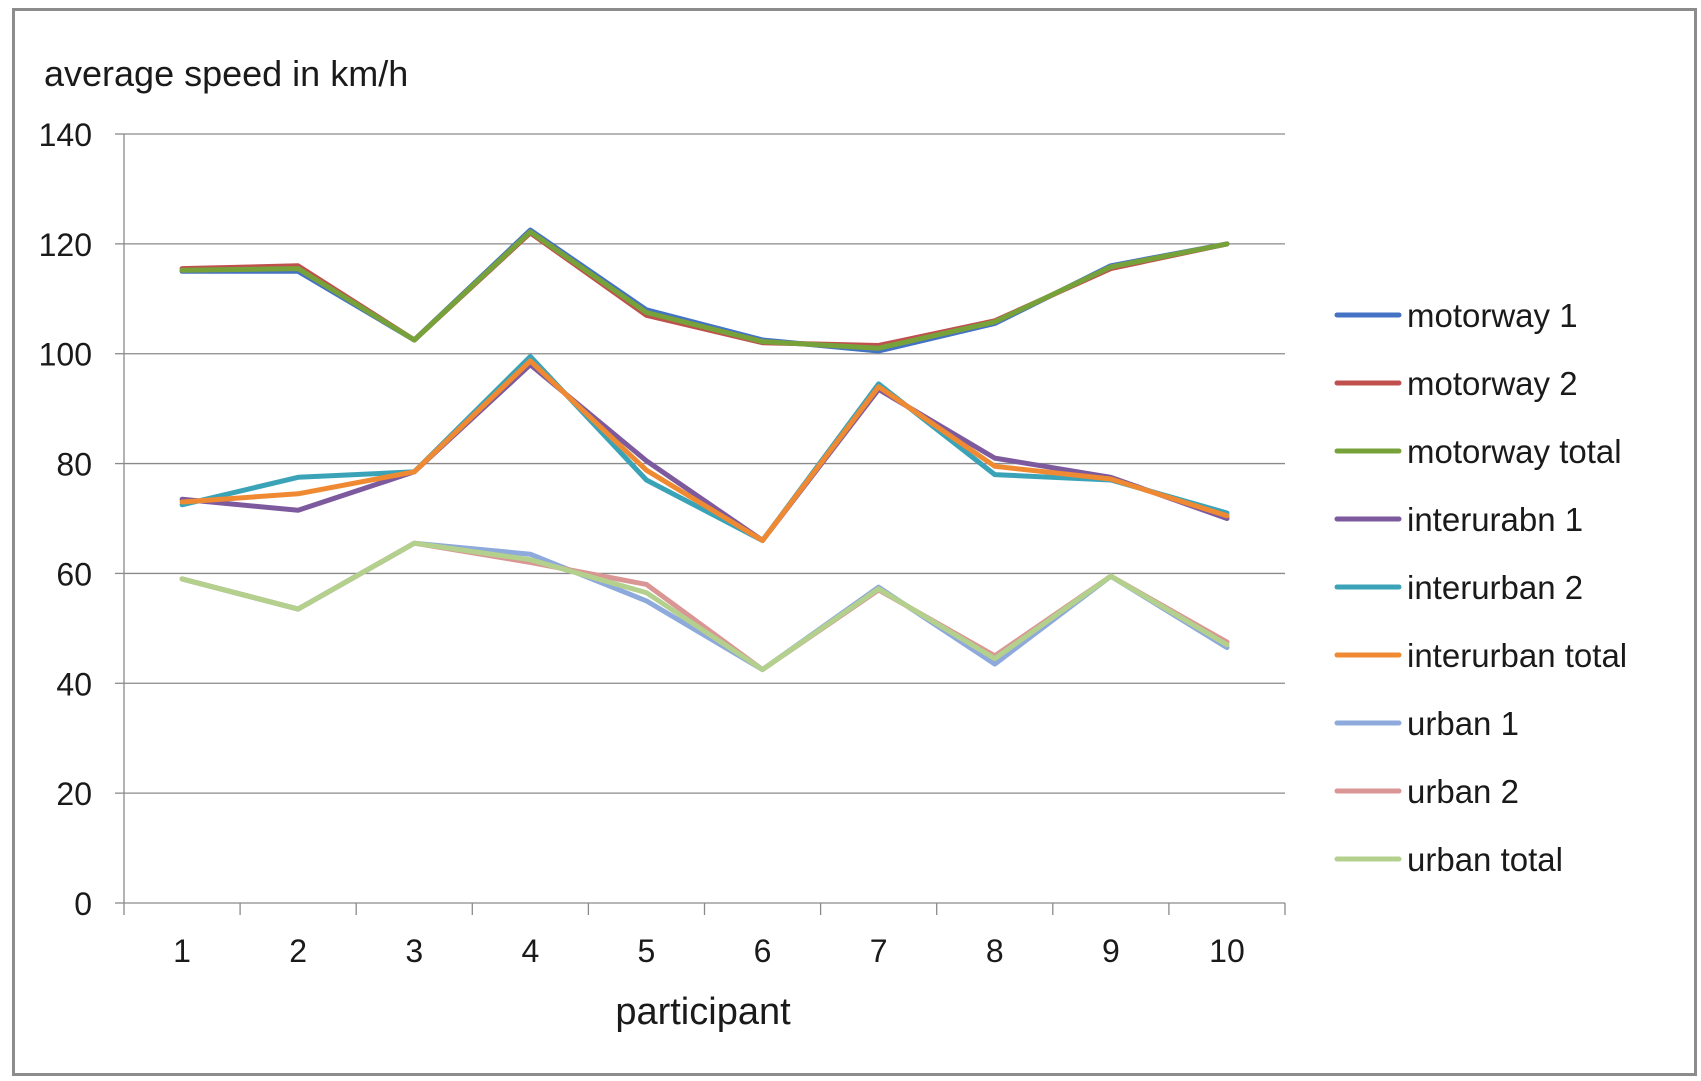 The width and height of the screenshot is (1701, 1081). I want to click on y-tick-label: 140, so click(65, 135).